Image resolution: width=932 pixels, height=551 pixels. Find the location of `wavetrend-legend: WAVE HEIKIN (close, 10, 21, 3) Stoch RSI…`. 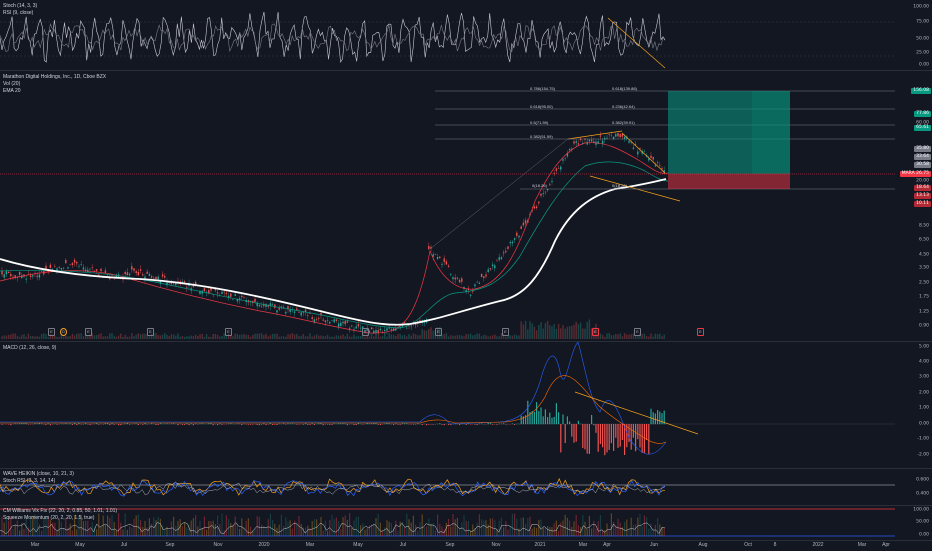

wavetrend-legend: WAVE HEIKIN (close, 10, 21, 3) Stoch RSI… is located at coordinates (38, 478).